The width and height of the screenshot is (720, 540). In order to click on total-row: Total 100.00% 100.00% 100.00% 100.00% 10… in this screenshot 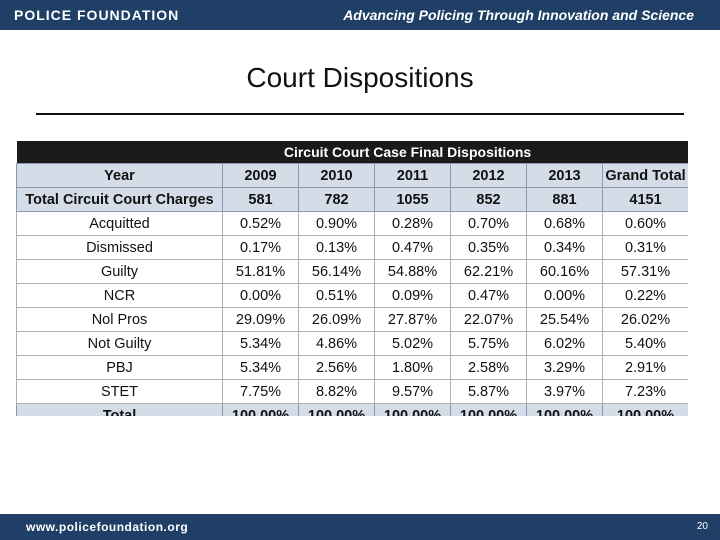, I will do `click(352, 409)`.